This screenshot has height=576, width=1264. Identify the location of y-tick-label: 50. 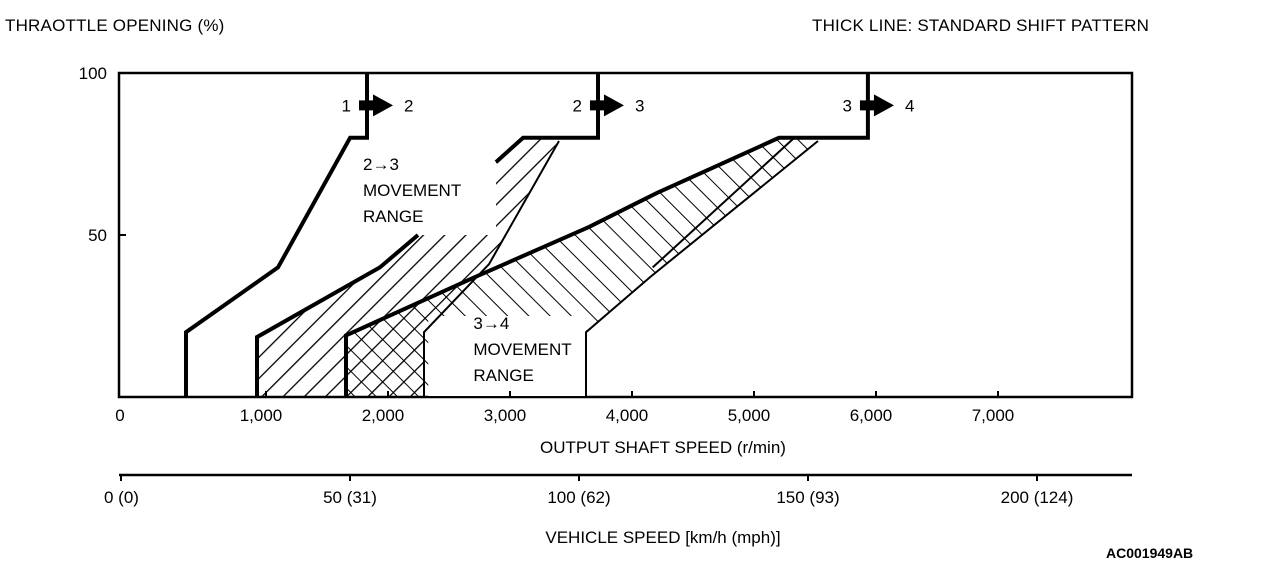
(97, 235).